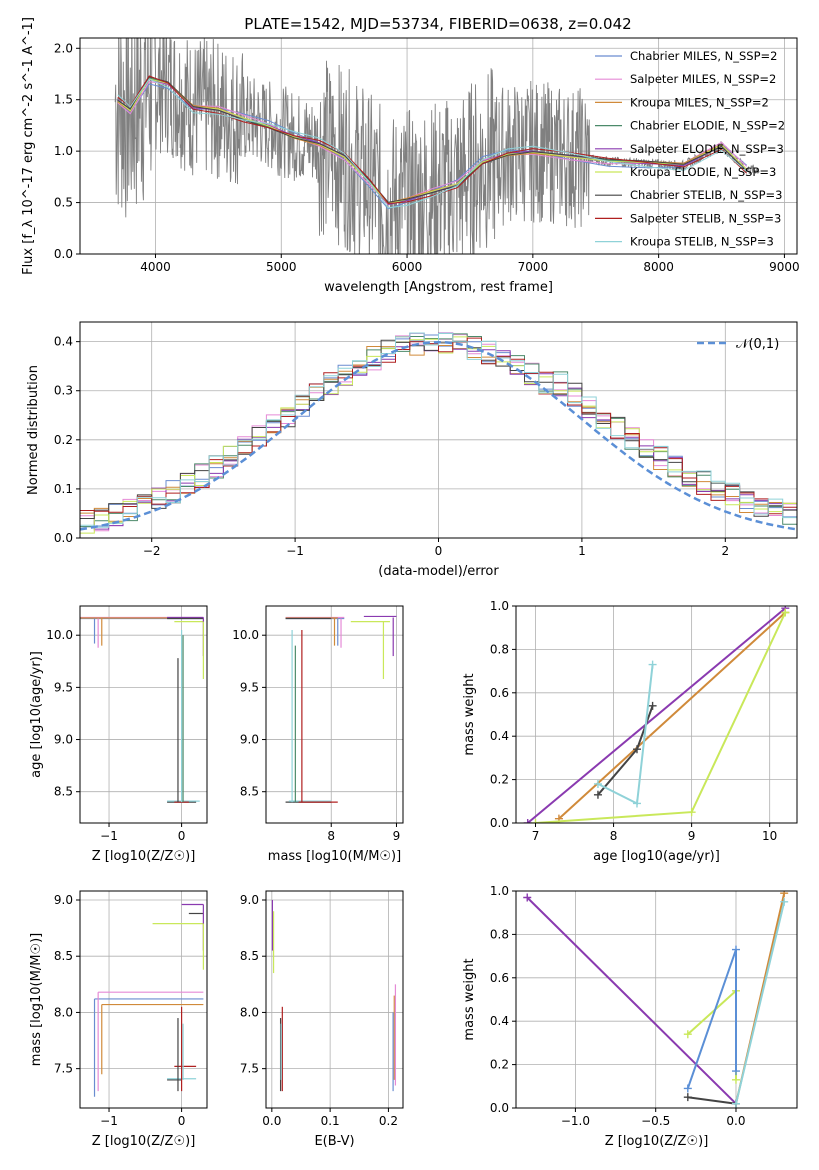  What do you see at coordinates (334, 1141) in the screenshot?
I see `x-axis-label: E(B-V)` at bounding box center [334, 1141].